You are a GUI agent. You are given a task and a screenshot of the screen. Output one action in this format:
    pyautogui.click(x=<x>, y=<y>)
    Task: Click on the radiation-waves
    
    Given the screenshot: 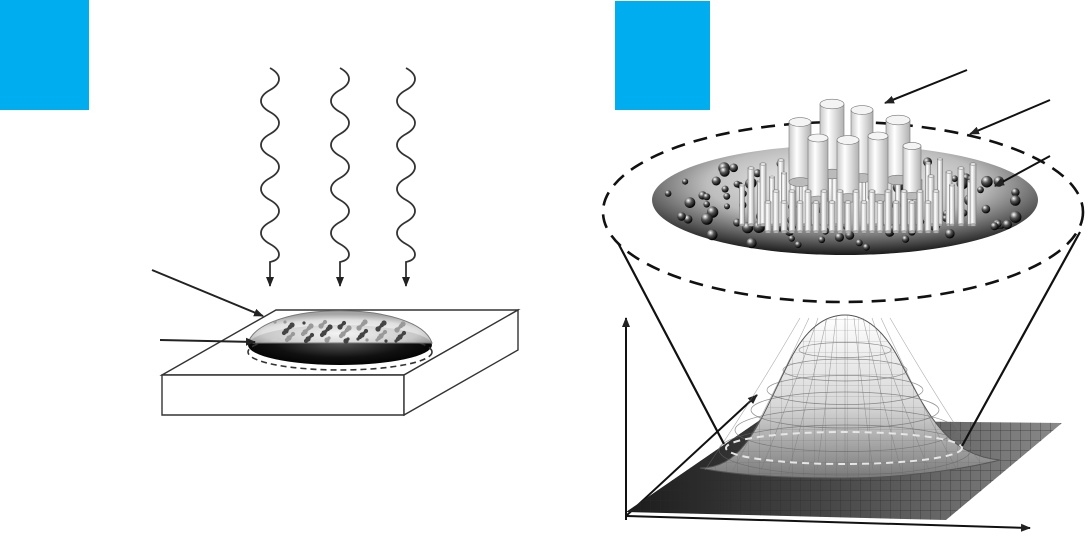 What is the action you would take?
    pyautogui.click(x=338, y=177)
    